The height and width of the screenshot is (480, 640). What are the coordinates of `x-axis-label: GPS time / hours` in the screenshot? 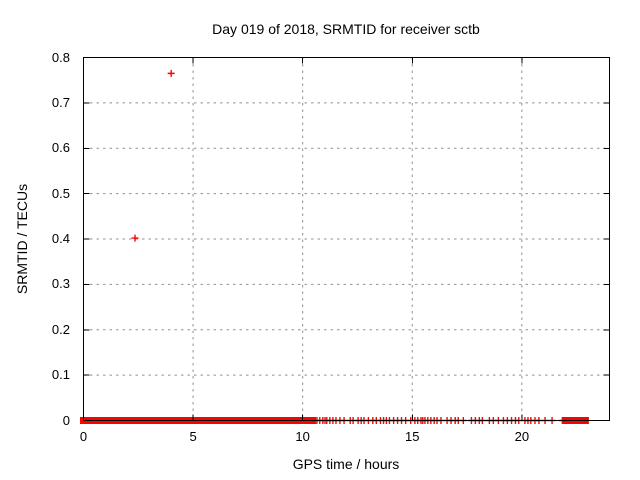 It's located at (346, 464).